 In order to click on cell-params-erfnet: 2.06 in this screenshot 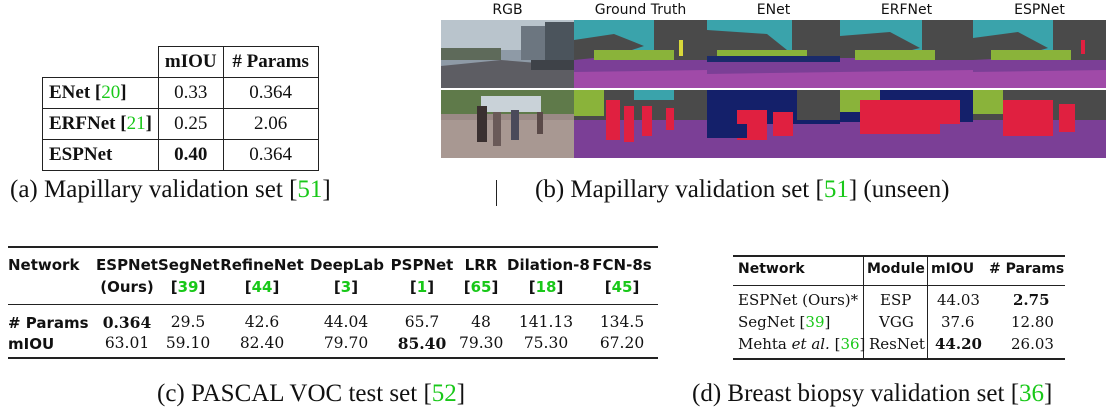, I will do `click(270, 124)`.